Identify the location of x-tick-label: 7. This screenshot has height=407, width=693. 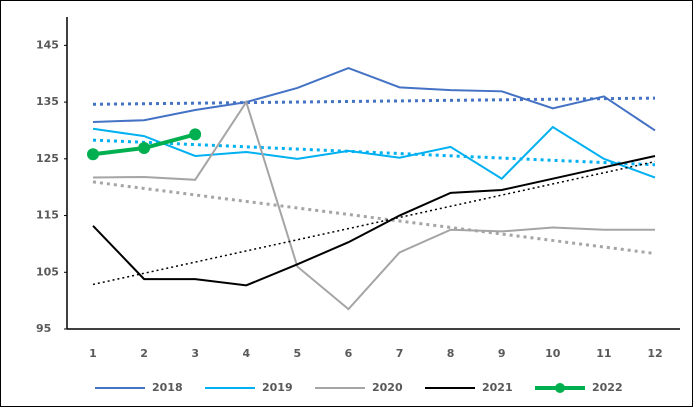
(400, 353).